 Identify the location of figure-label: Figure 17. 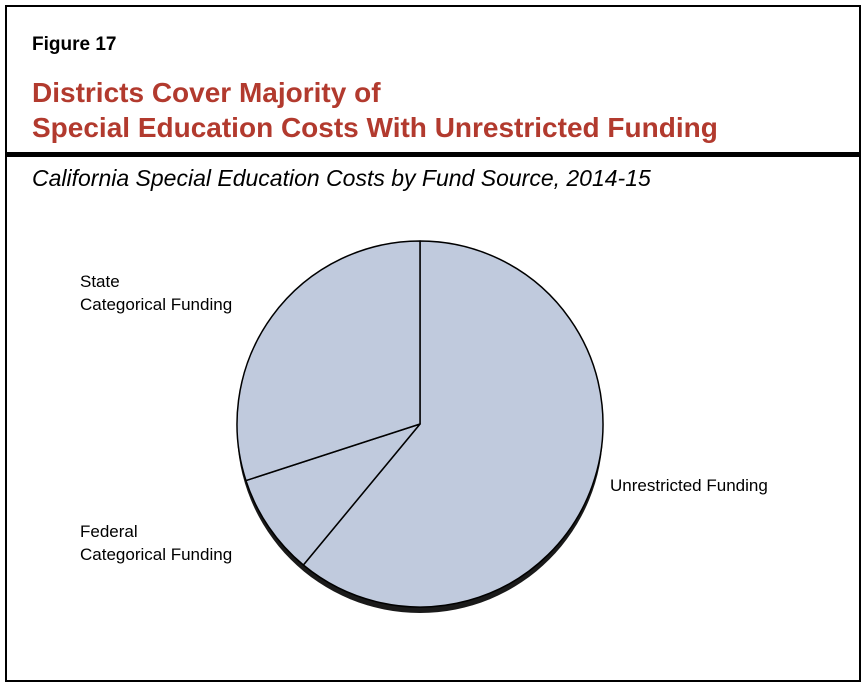
(74, 44).